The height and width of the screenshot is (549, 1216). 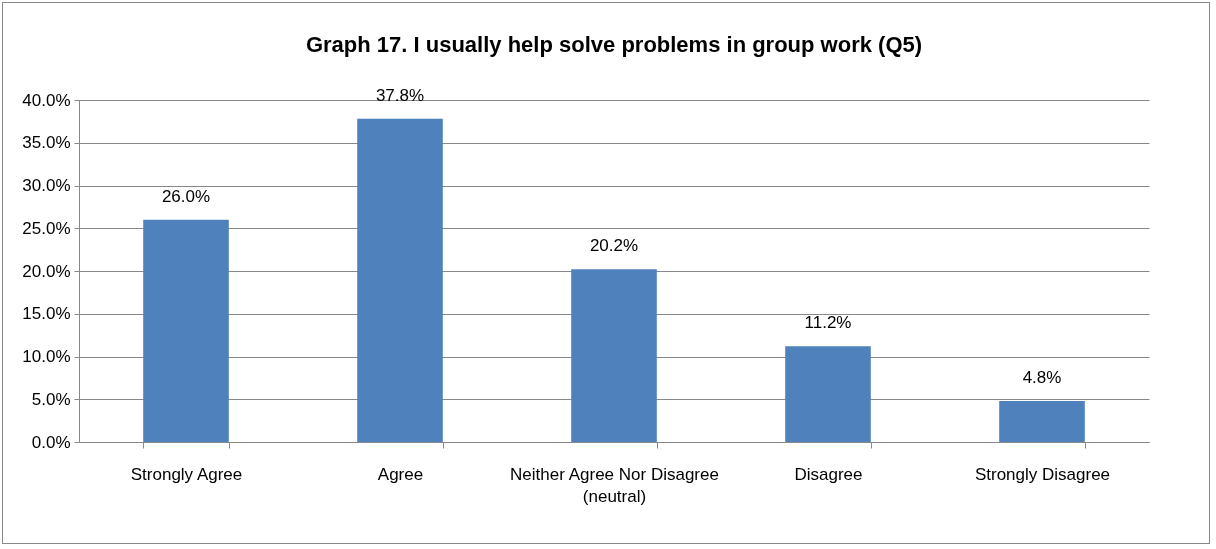 What do you see at coordinates (400, 474) in the screenshot?
I see `x-tick-label: Agree` at bounding box center [400, 474].